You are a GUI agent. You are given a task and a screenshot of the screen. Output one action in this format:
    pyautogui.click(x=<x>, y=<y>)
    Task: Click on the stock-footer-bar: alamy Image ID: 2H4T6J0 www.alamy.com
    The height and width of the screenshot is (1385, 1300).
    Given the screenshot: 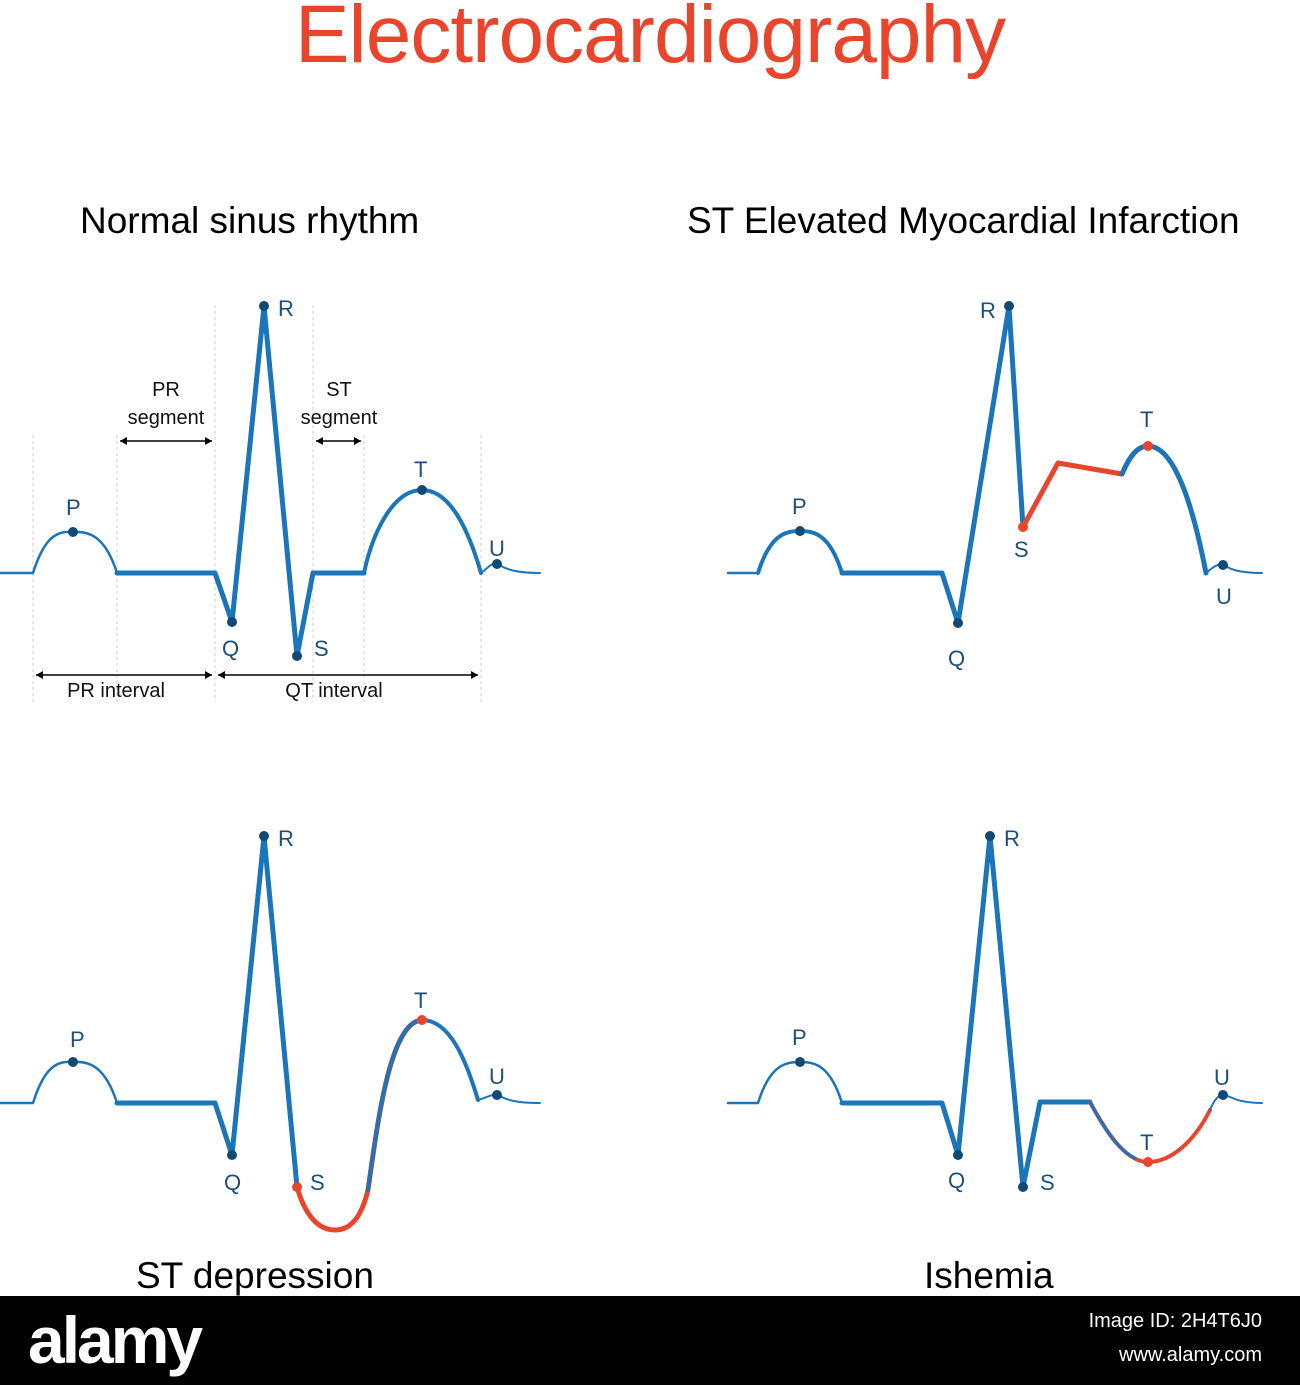 What is the action you would take?
    pyautogui.click(x=650, y=1340)
    